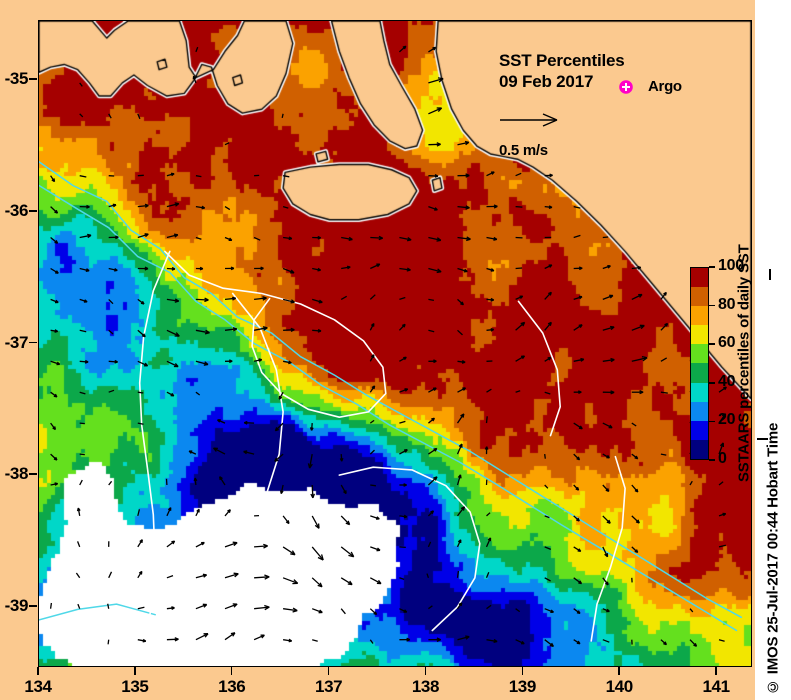  What do you see at coordinates (33, 211) in the screenshot?
I see `y-tick` at bounding box center [33, 211].